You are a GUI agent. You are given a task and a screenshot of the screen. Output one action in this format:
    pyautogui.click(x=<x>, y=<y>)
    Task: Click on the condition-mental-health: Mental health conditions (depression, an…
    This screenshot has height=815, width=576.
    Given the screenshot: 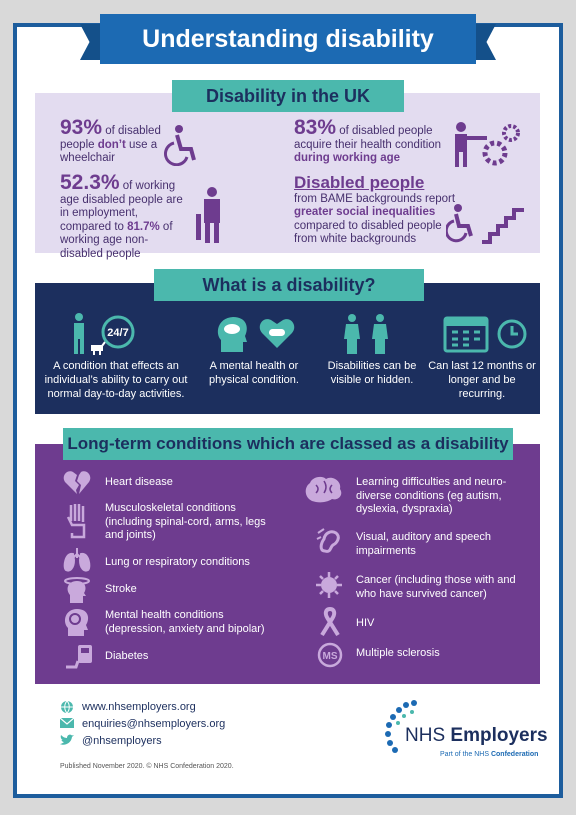 What is the action you would take?
    pyautogui.click(x=185, y=622)
    